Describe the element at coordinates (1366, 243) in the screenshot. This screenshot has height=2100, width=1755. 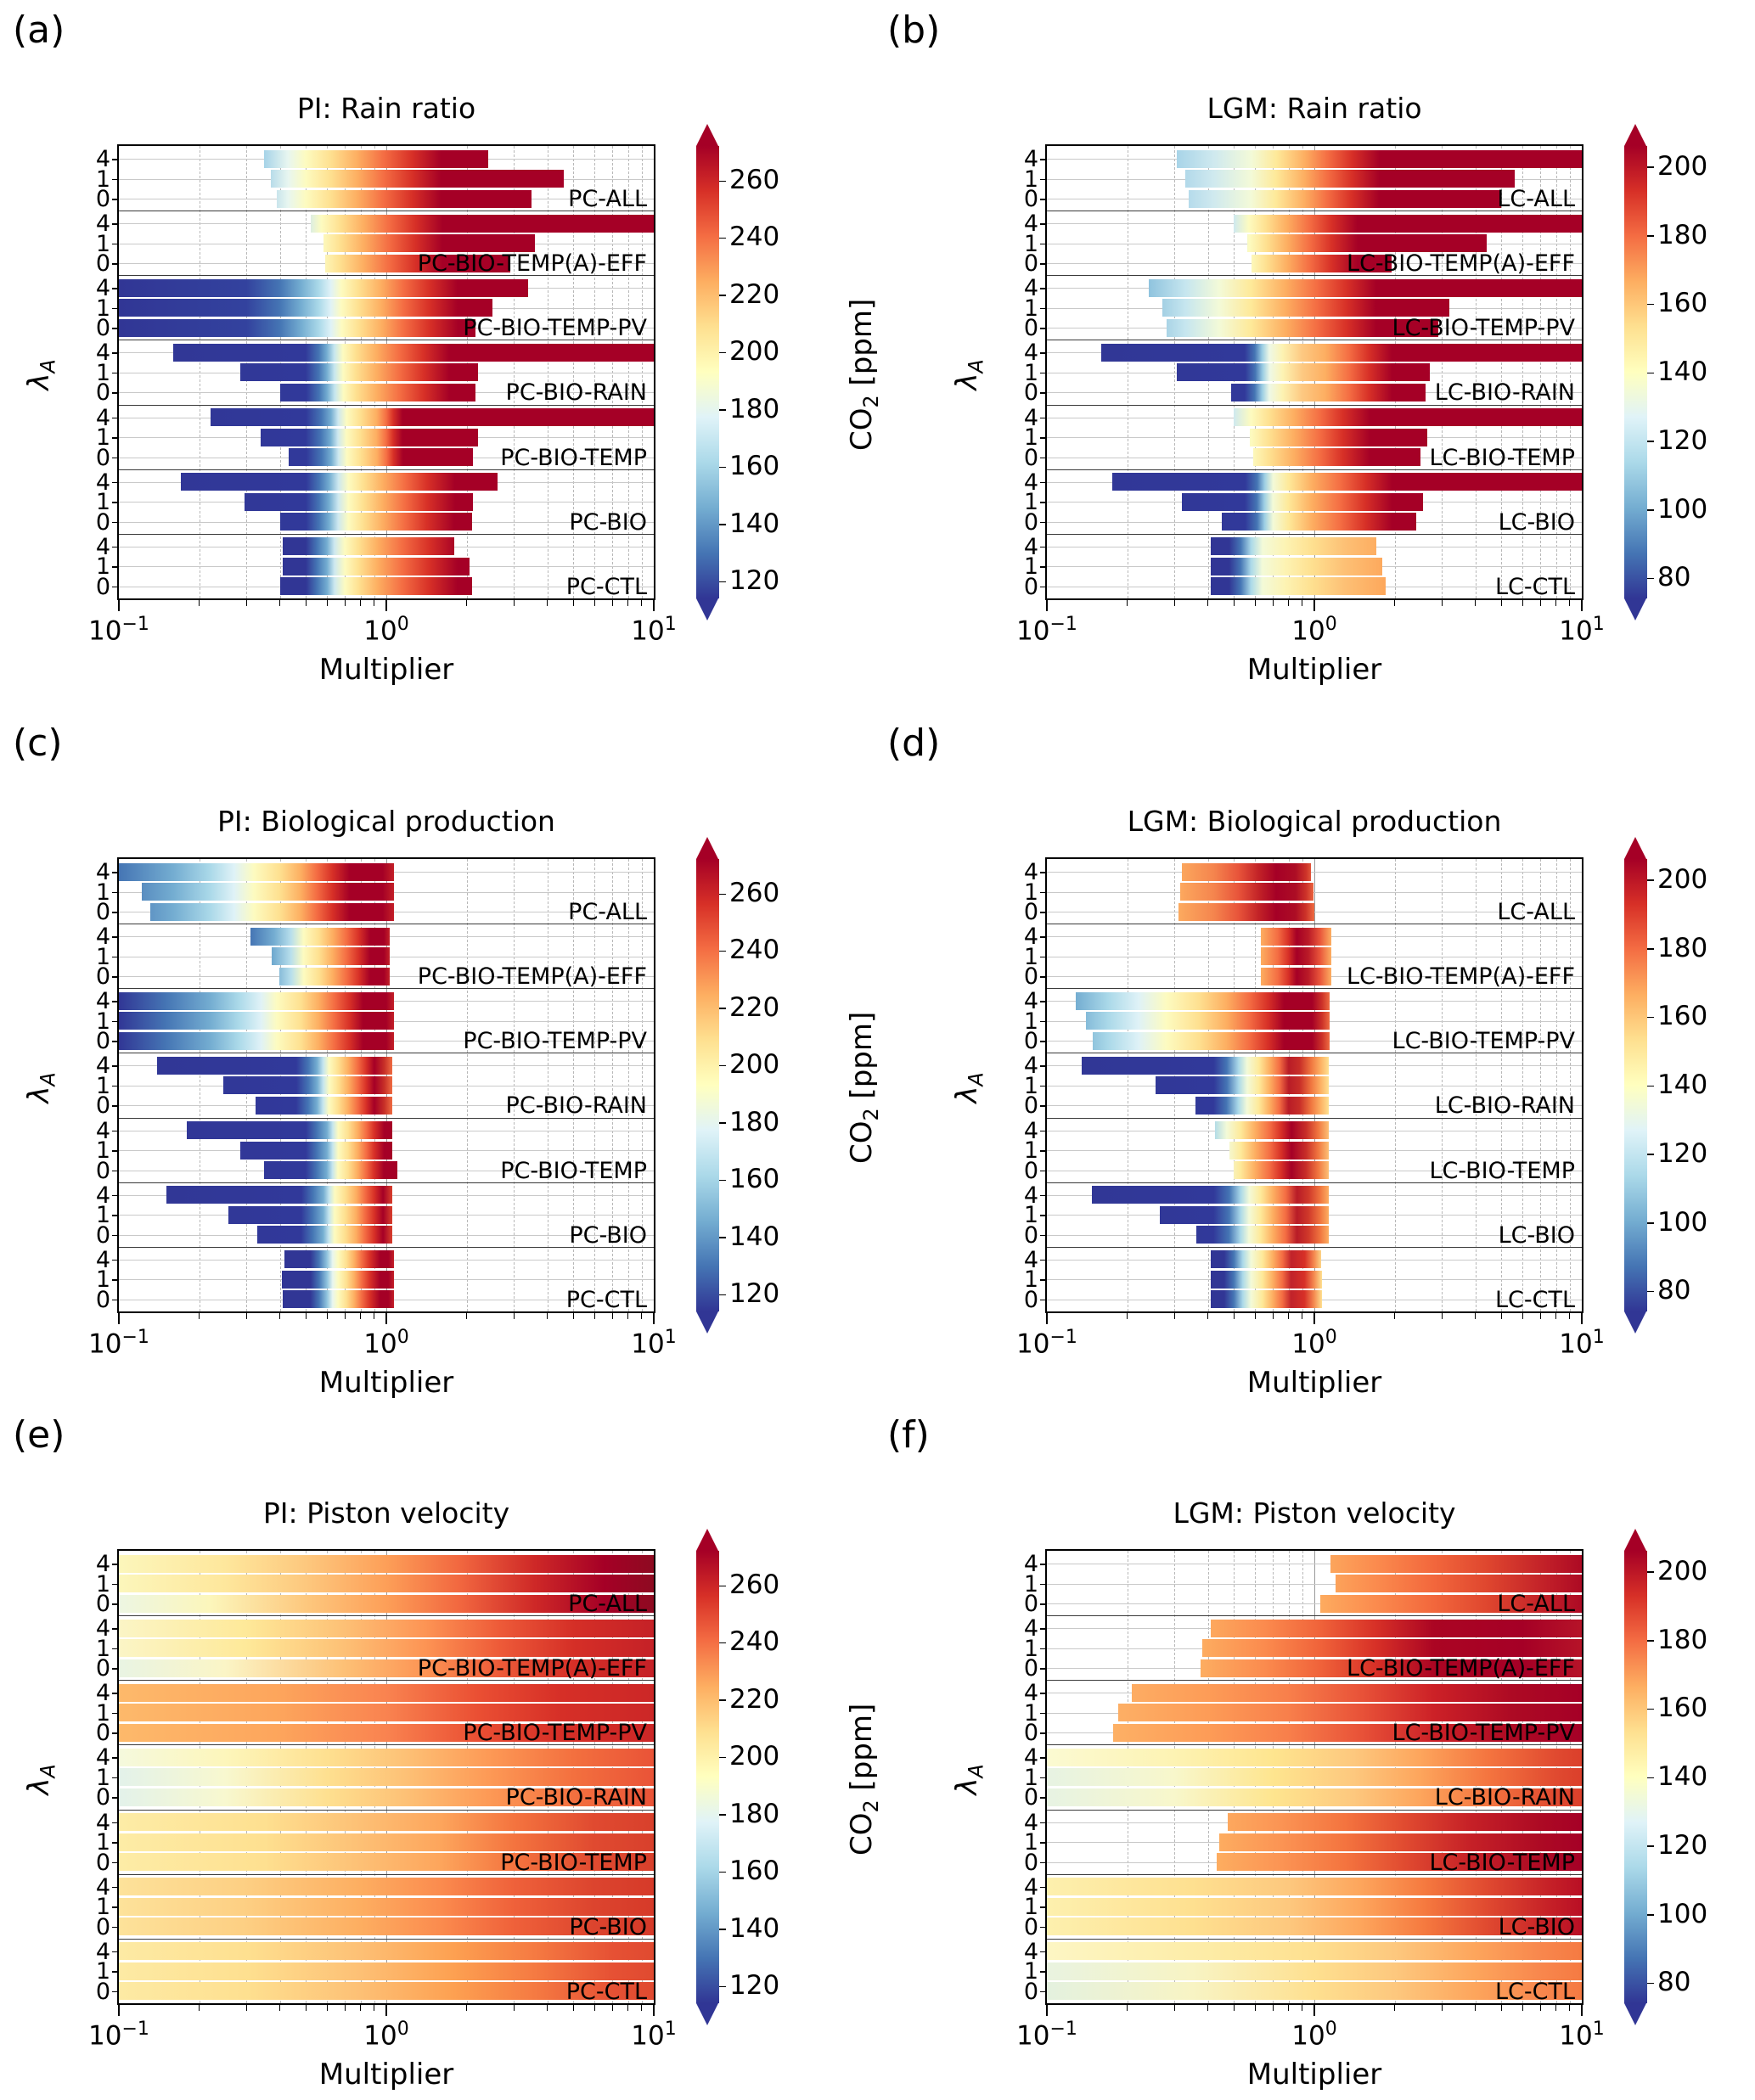
I see `bar-LC-BIO-TEMP(A)-EFF-lambda1` at that location.